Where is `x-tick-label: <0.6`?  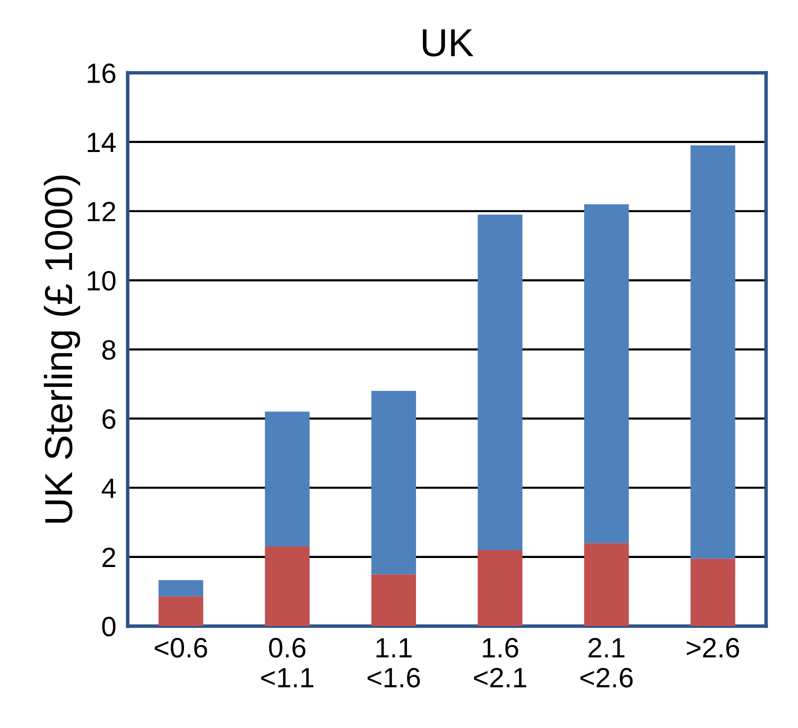 x-tick-label: <0.6 is located at coordinates (181, 648).